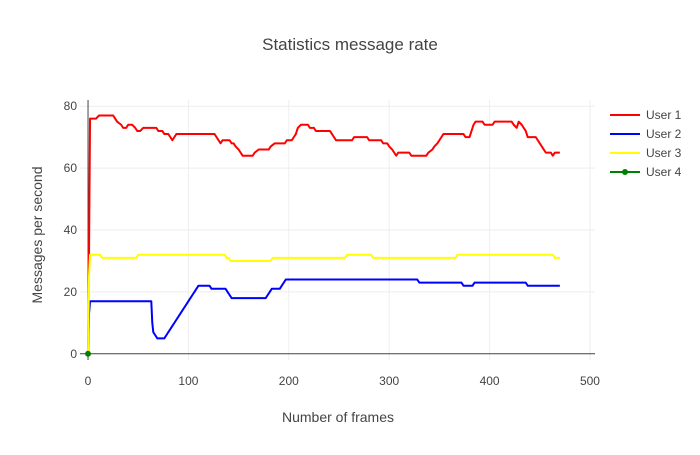  Describe the element at coordinates (389, 381) in the screenshot. I see `x-tick-label: 300` at that location.